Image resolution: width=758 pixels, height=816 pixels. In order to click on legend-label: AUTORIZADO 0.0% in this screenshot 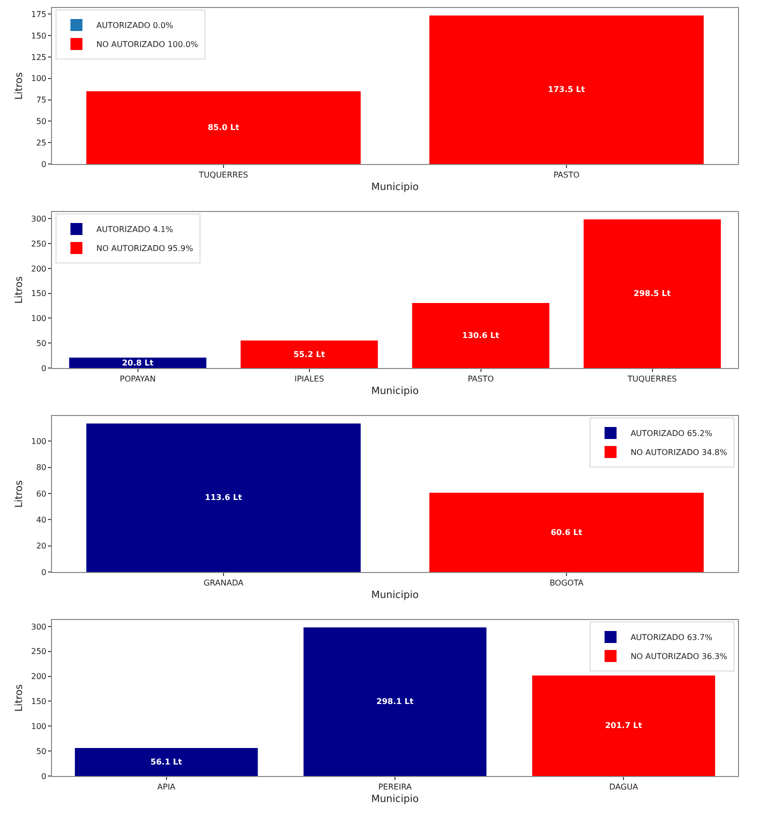, I will do `click(135, 25)`.